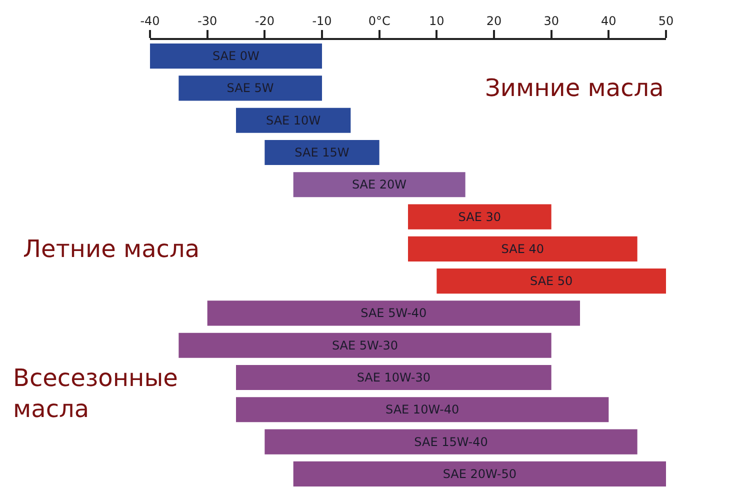 Image resolution: width=732 pixels, height=500 pixels. Describe the element at coordinates (379, 21) in the screenshot. I see `x-tick-label: 0°C` at that location.